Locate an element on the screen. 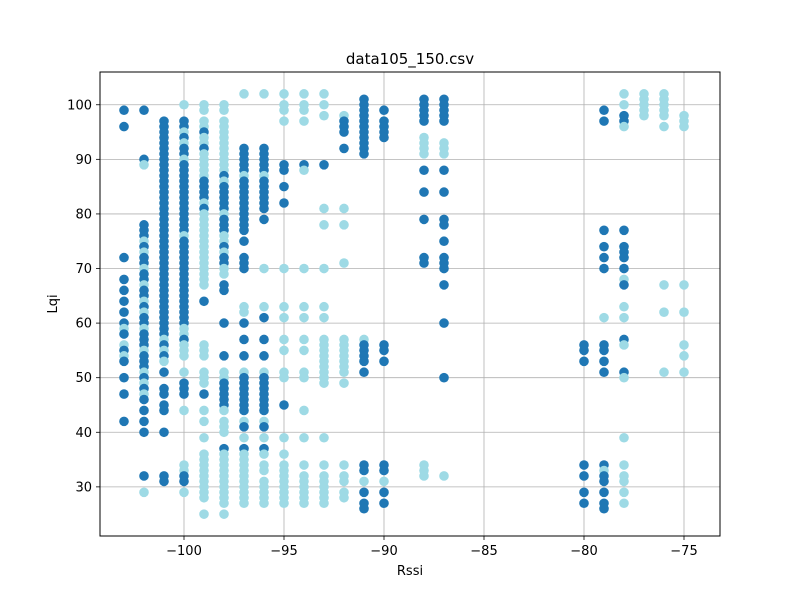 The image size is (800, 600). y-tick-label: 40 is located at coordinates (83, 433).